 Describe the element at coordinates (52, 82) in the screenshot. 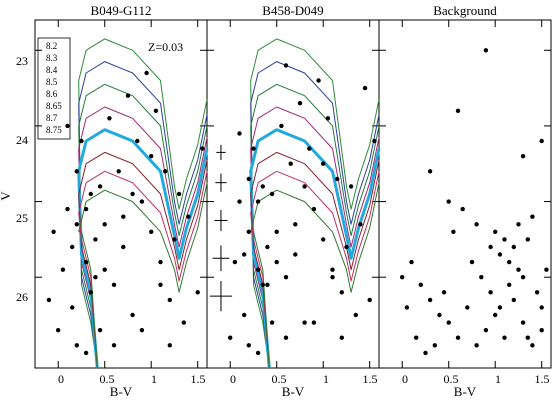

I see `legend-entry: 8.5` at that location.